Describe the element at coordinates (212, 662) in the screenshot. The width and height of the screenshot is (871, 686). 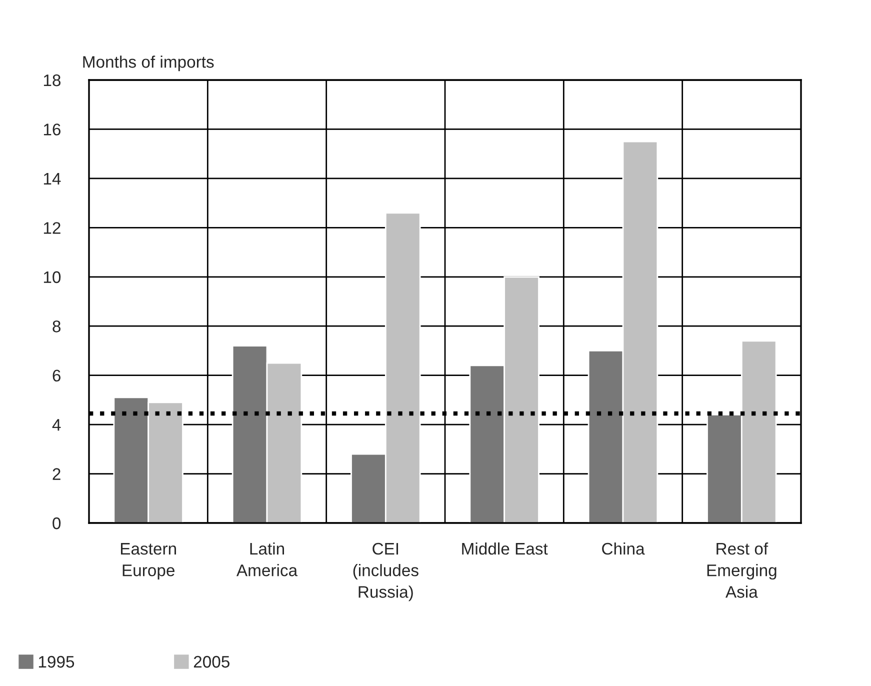
I see `legend-label: 2005` at that location.